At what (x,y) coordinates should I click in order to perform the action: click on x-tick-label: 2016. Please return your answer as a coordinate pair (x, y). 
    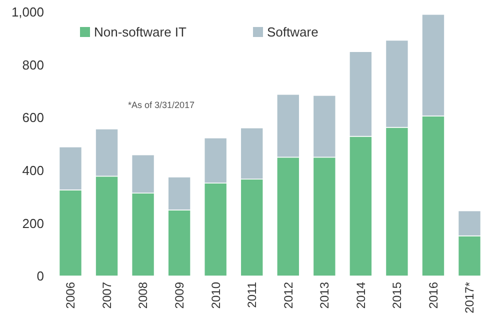
    Looking at the image, I should click on (433, 295).